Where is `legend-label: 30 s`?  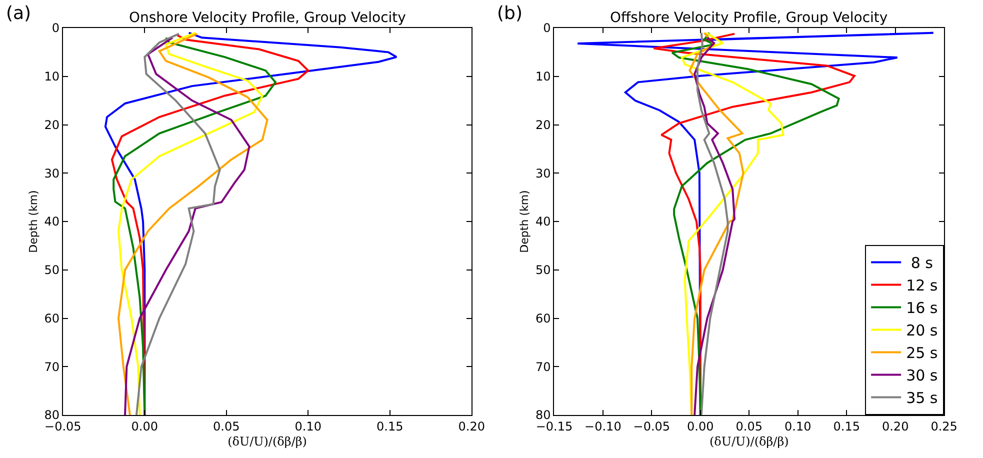 legend-label: 30 s is located at coordinates (922, 375).